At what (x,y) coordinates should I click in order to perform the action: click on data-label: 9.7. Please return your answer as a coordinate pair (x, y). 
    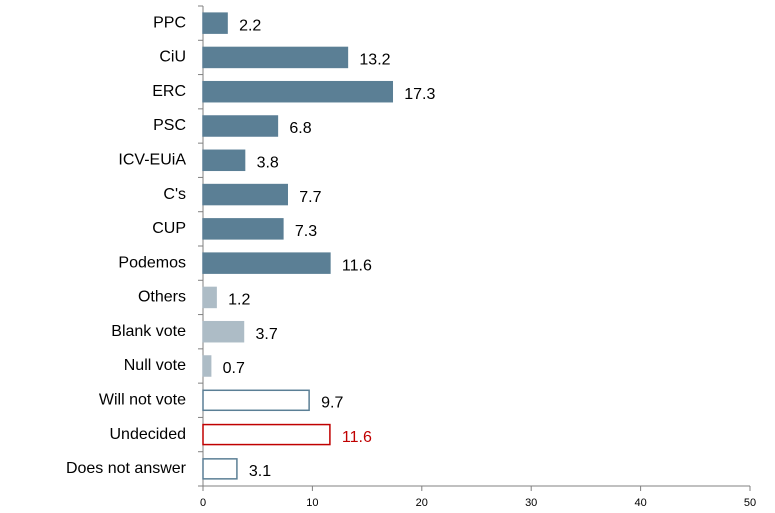
    Looking at the image, I should click on (332, 403).